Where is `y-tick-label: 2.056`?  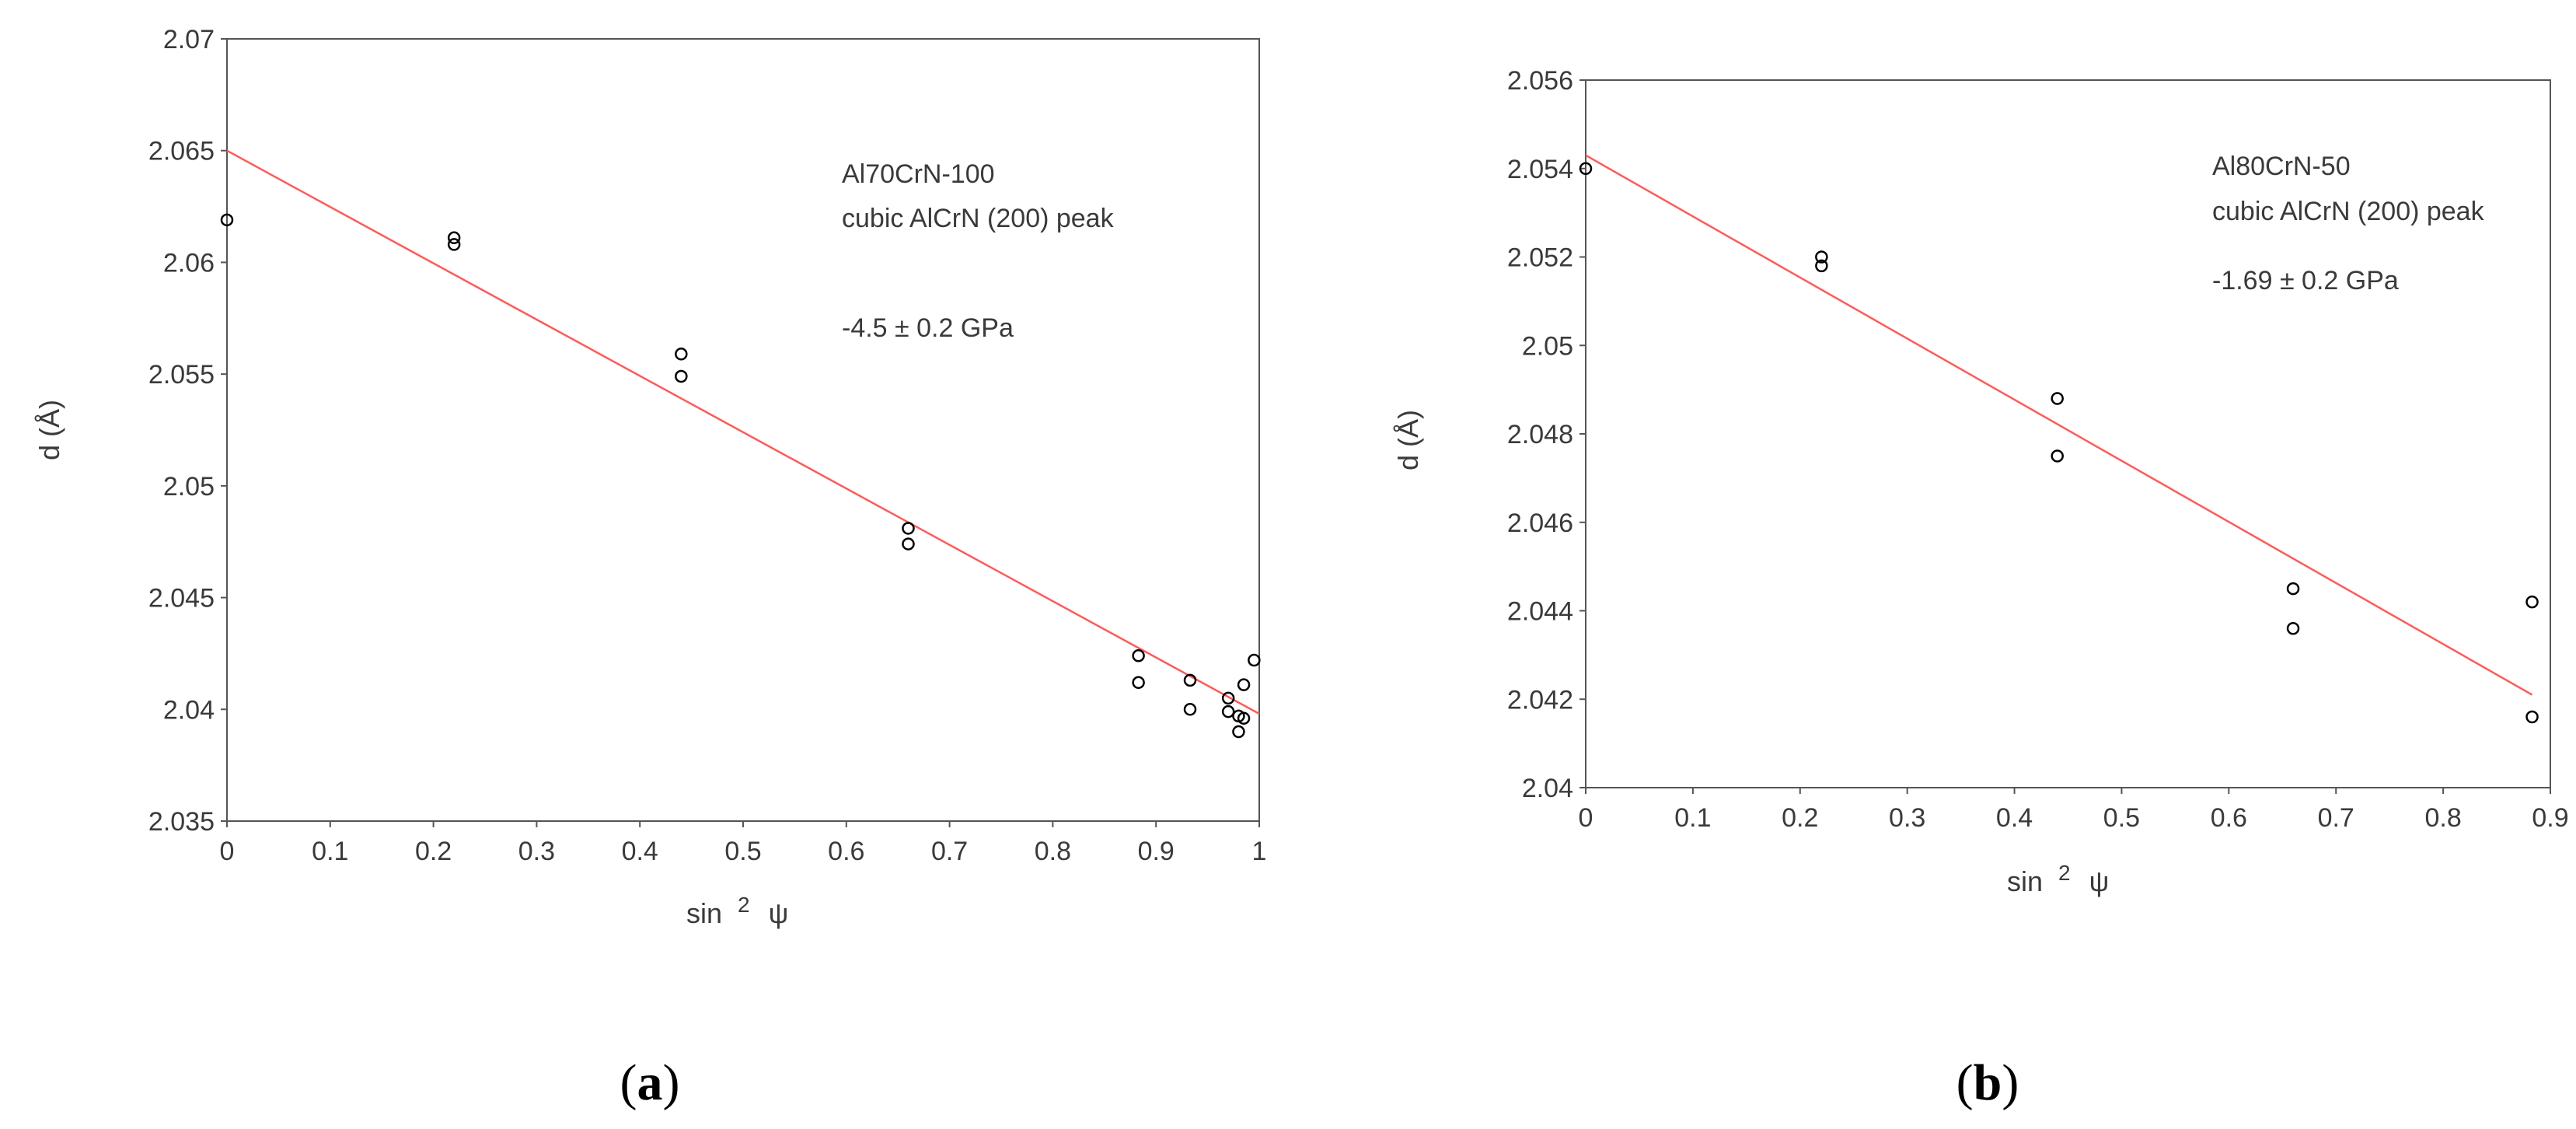 y-tick-label: 2.056 is located at coordinates (1540, 81).